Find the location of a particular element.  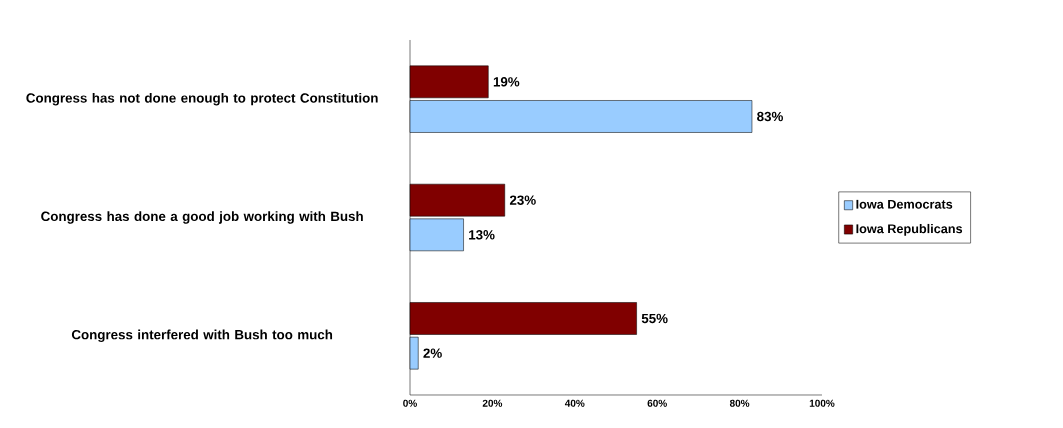

y-tick-label: Congress has not done enough to protect Constitution is located at coordinates (202, 99).